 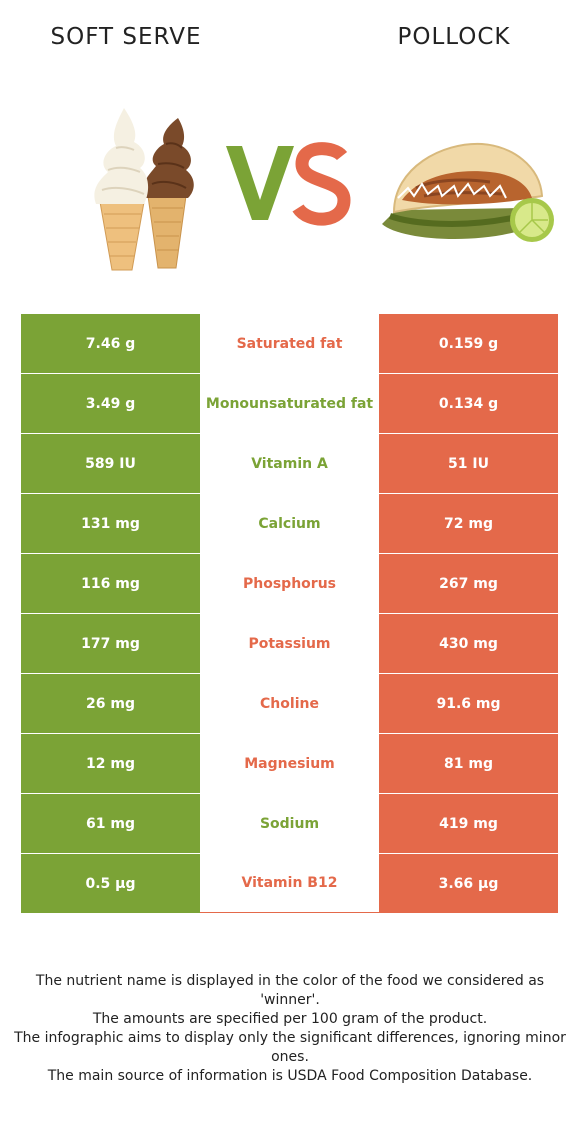 What do you see at coordinates (126, 37) in the screenshot?
I see `left-food-title: SOFT SERVE` at bounding box center [126, 37].